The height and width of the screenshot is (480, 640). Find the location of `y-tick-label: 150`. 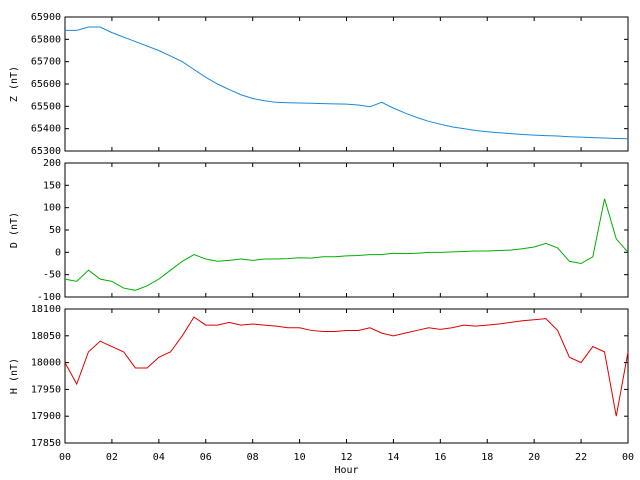

y-tick-label: 150 is located at coordinates (52, 185).